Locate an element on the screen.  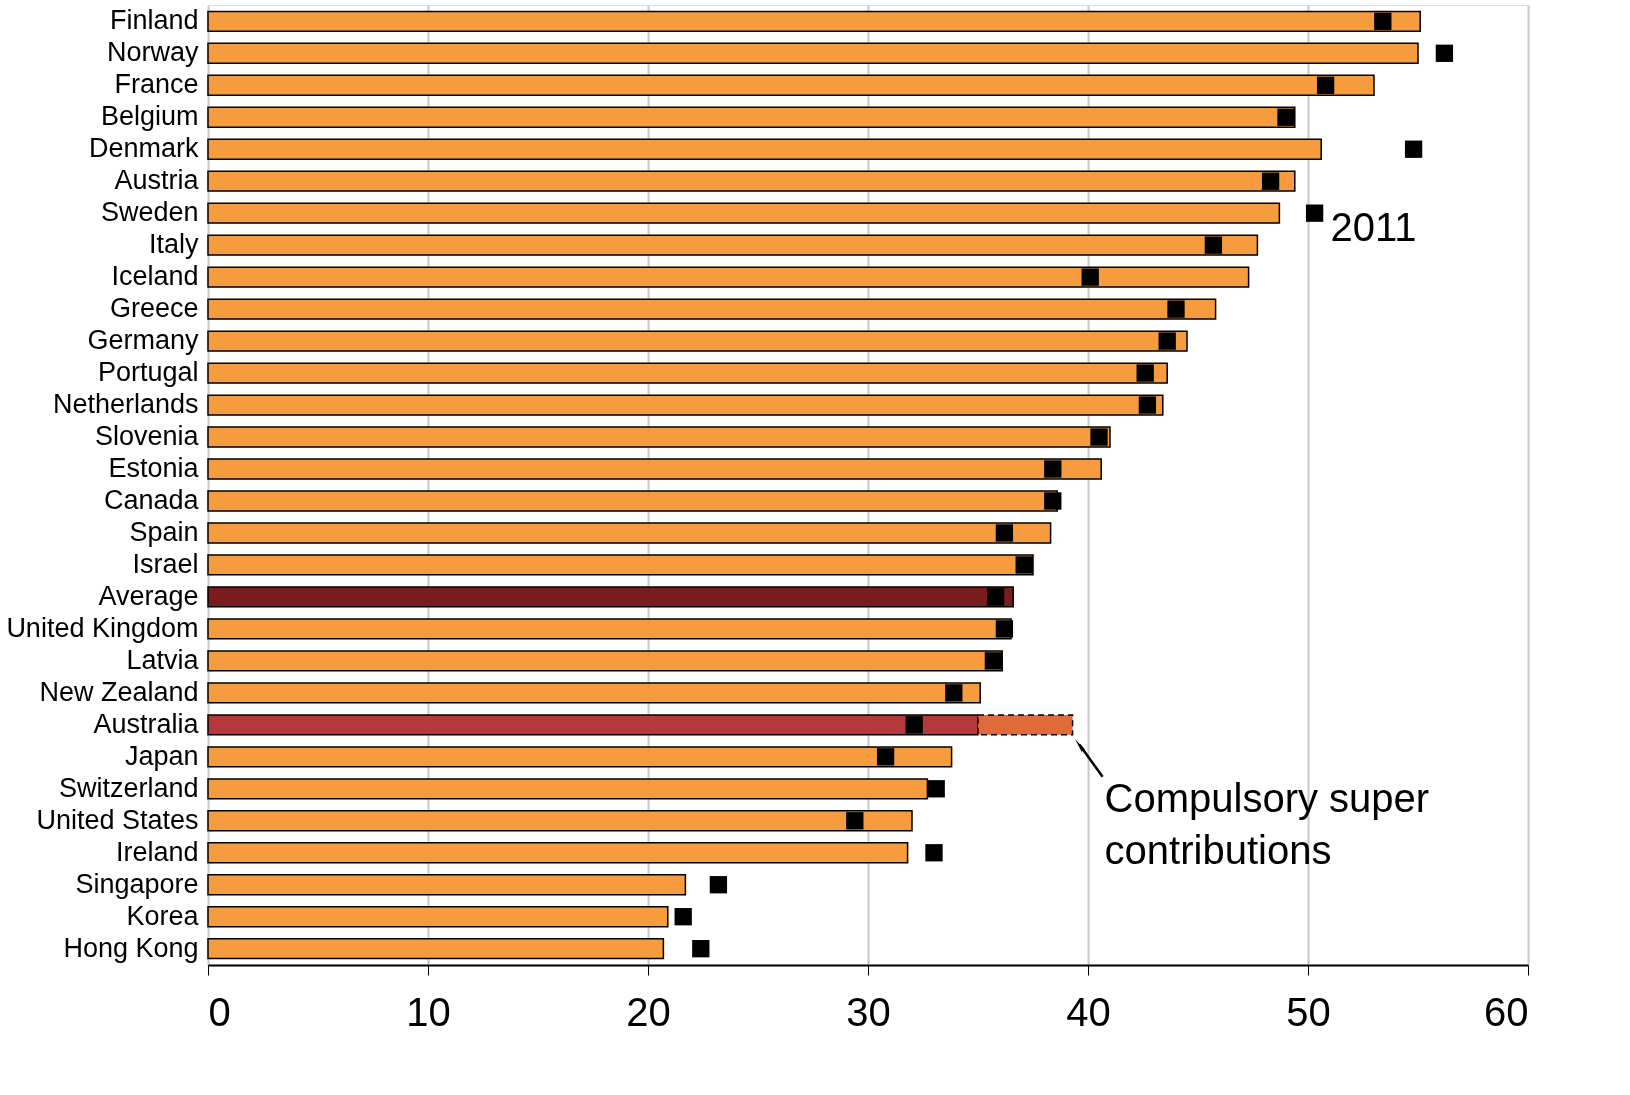
x-tick-label: 40 is located at coordinates (1088, 1011).